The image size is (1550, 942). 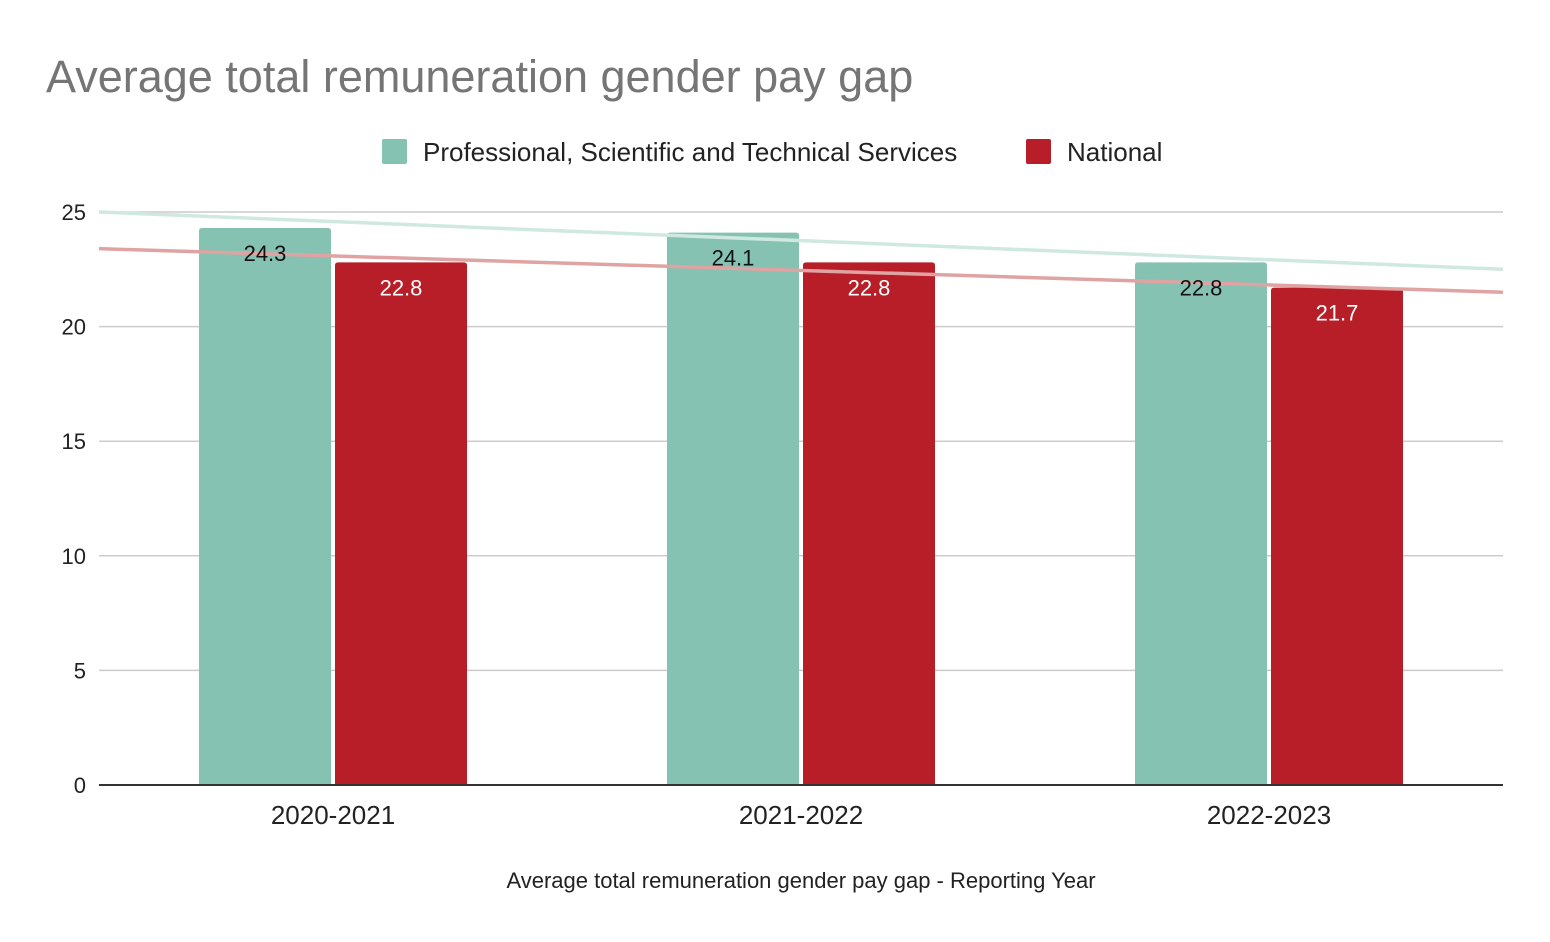 I want to click on y-tick-label: 15, so click(x=74, y=441).